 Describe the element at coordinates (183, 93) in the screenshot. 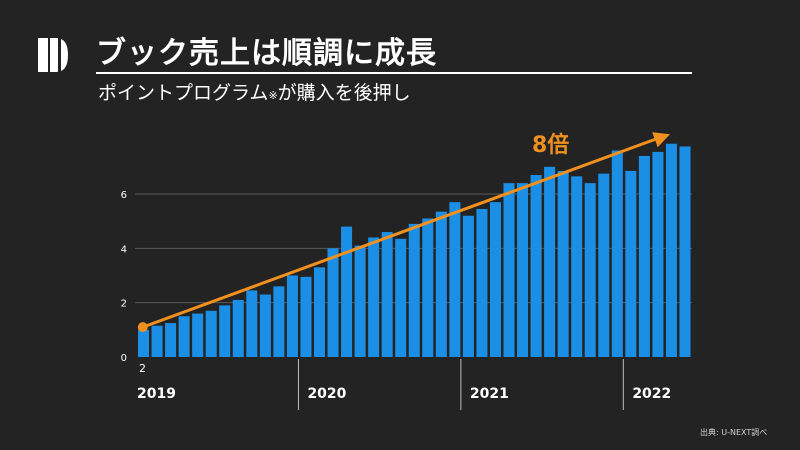

I see `subtitle-main: ポイントプログラム` at that location.